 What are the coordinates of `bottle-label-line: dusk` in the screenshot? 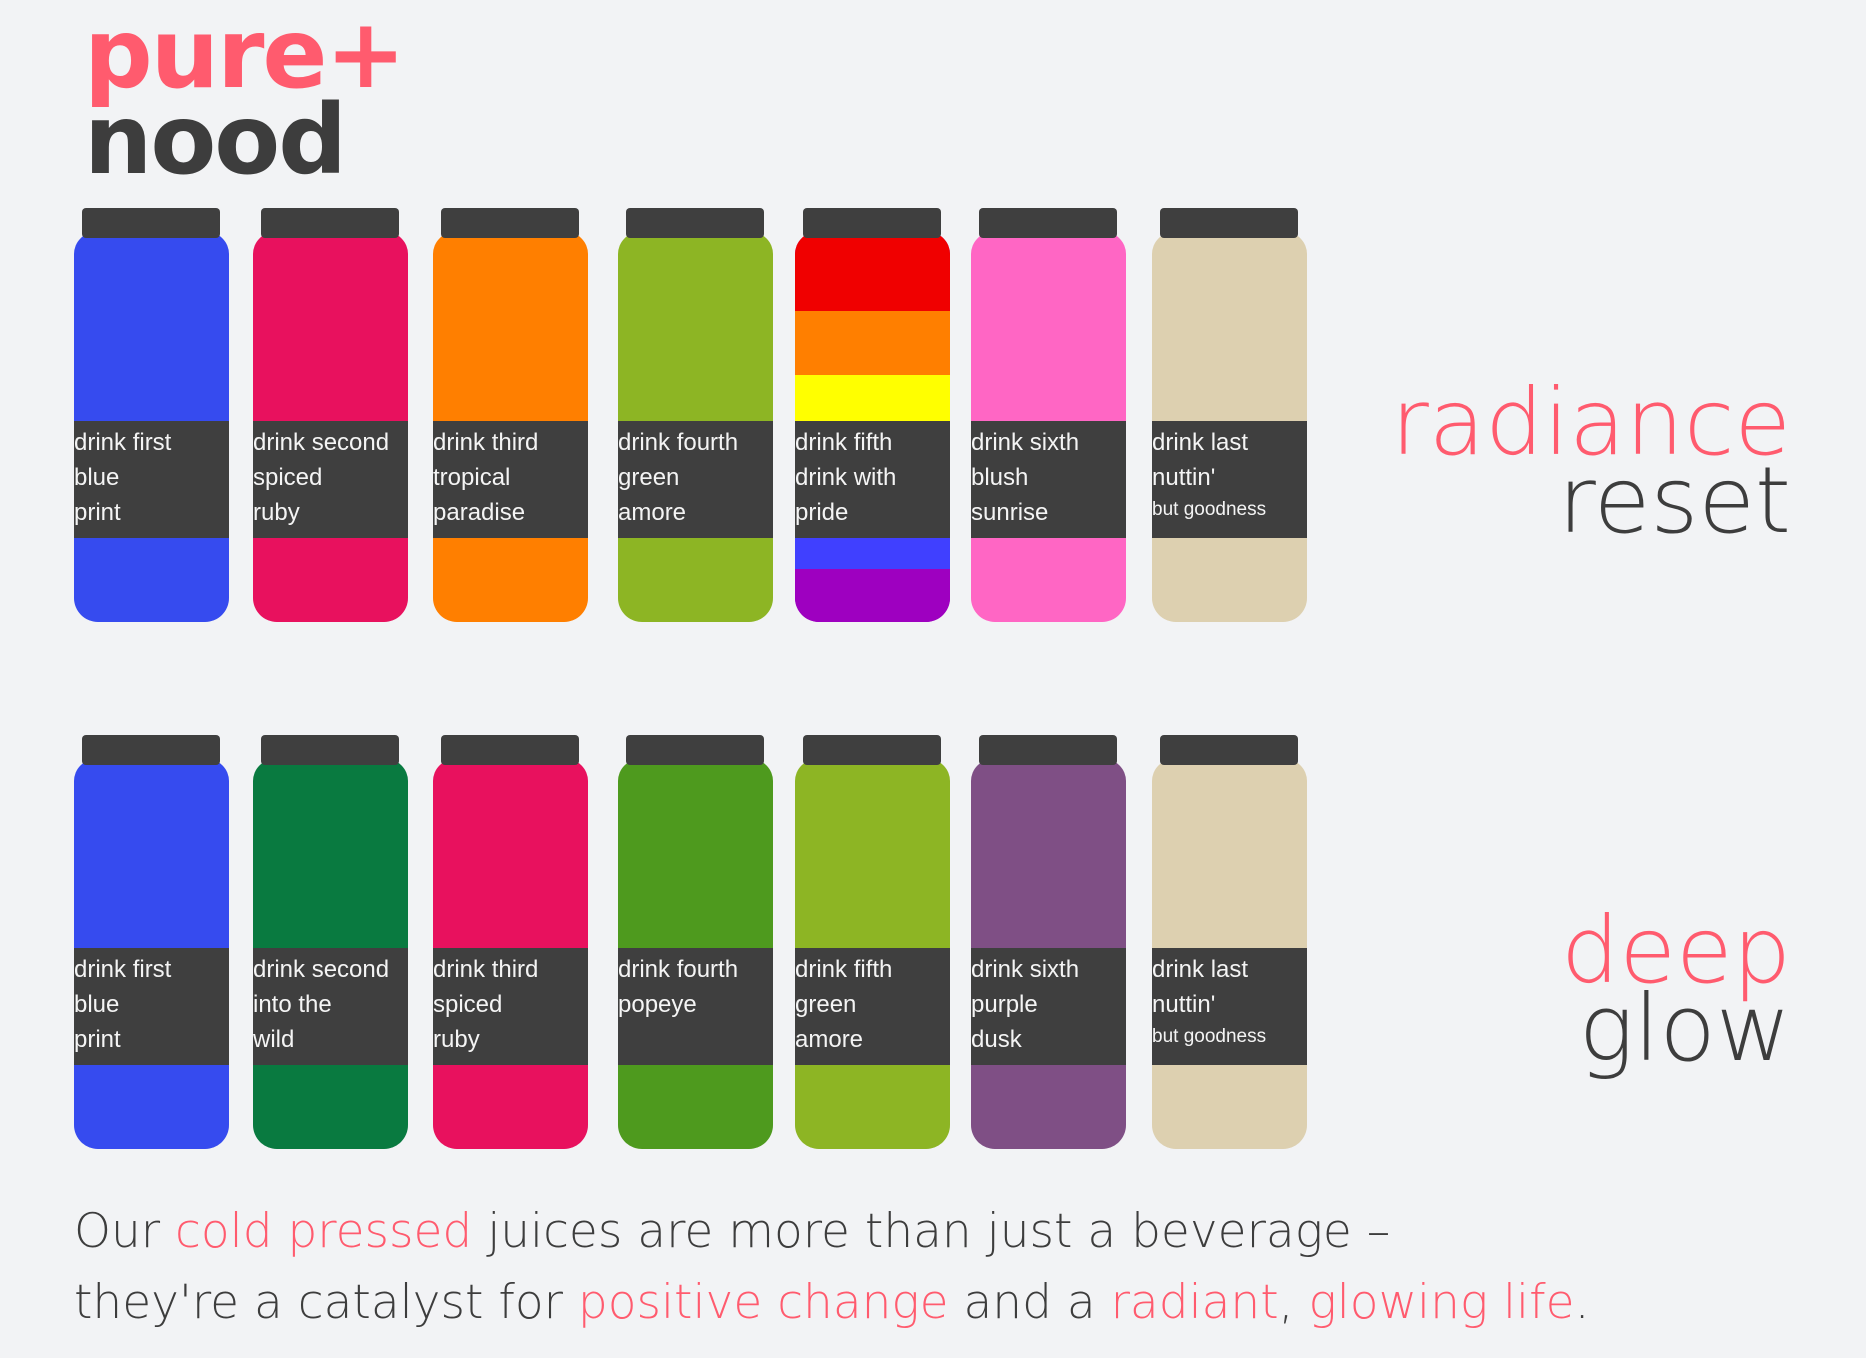 It's located at (996, 1039).